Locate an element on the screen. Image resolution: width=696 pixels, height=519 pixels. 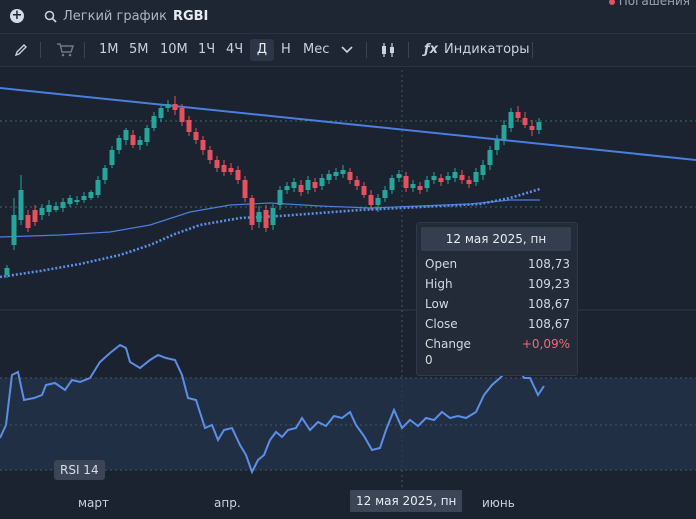
chevron-down-icon is located at coordinates (347, 50).